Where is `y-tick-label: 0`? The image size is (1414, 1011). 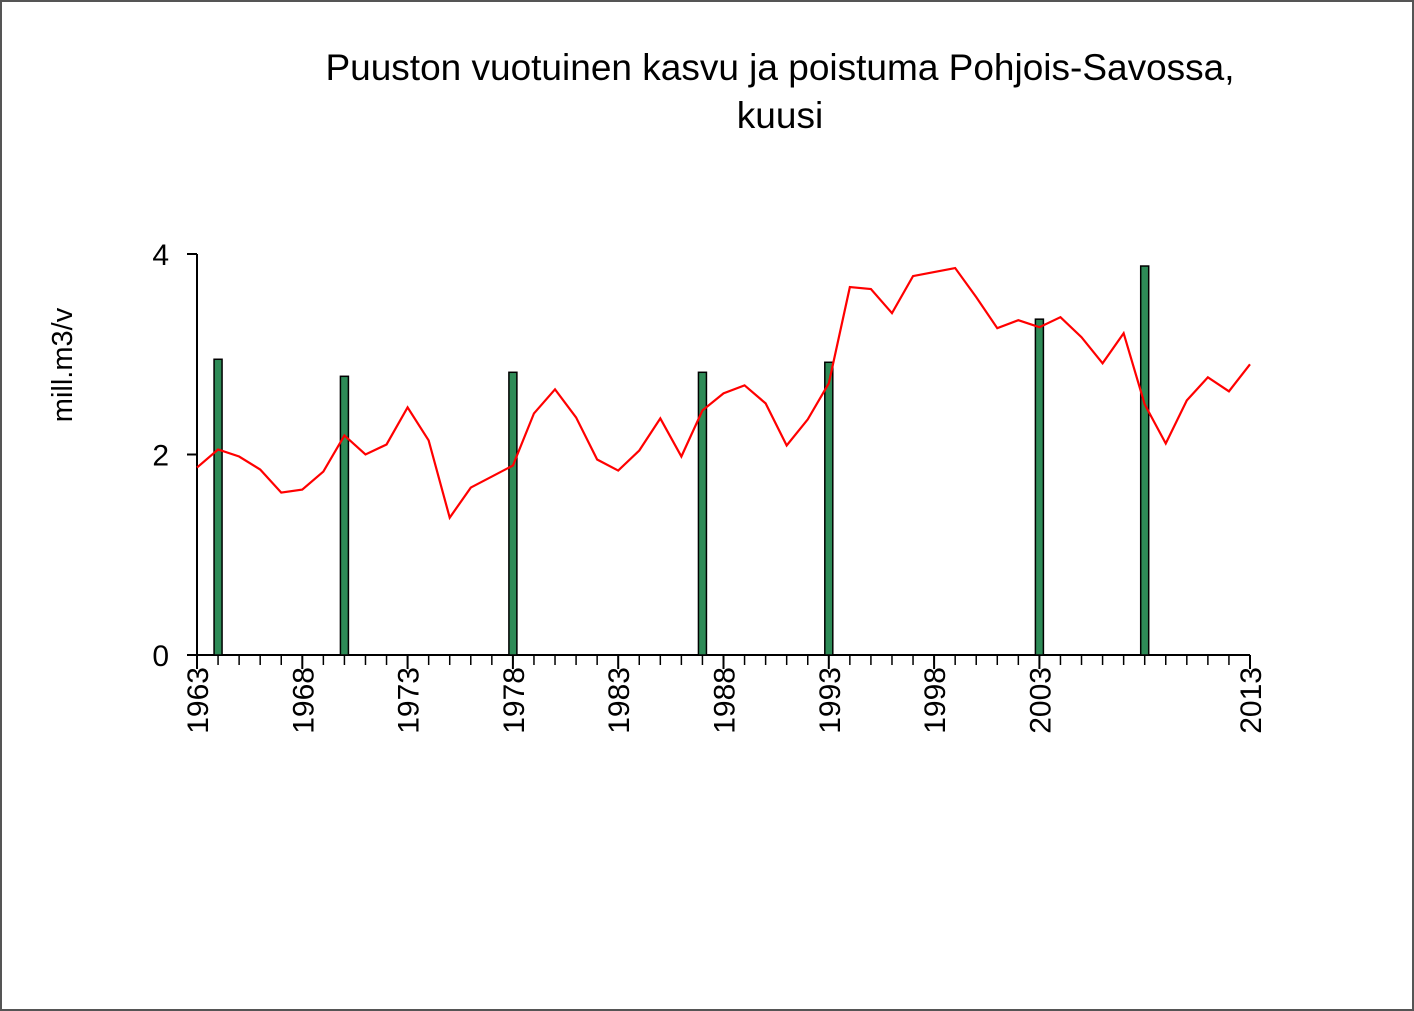 y-tick-label: 0 is located at coordinates (160, 656).